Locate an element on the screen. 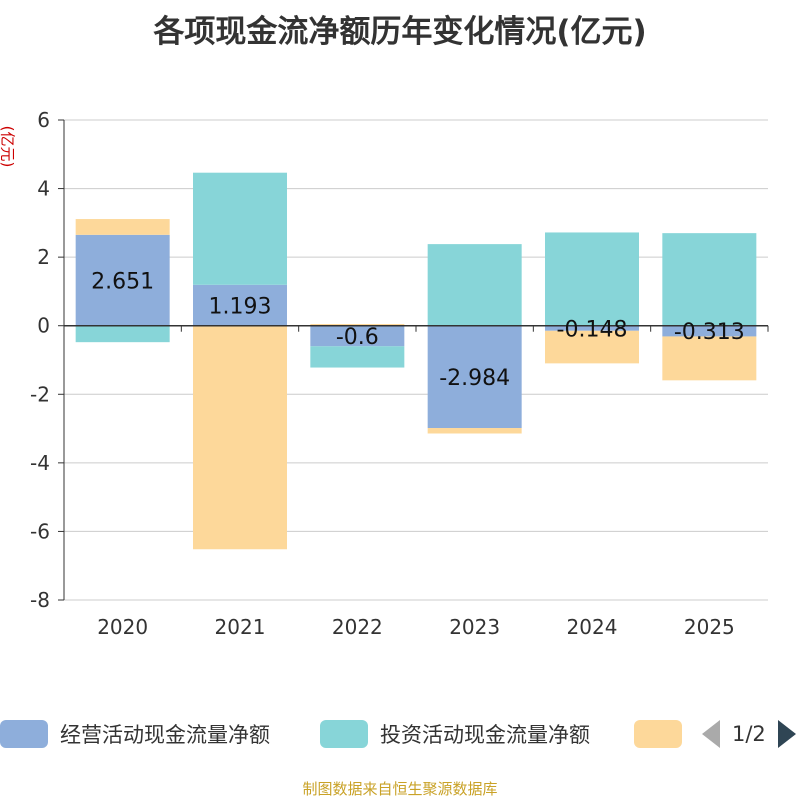 The height and width of the screenshot is (800, 800). bar-third-2025 is located at coordinates (709, 358).